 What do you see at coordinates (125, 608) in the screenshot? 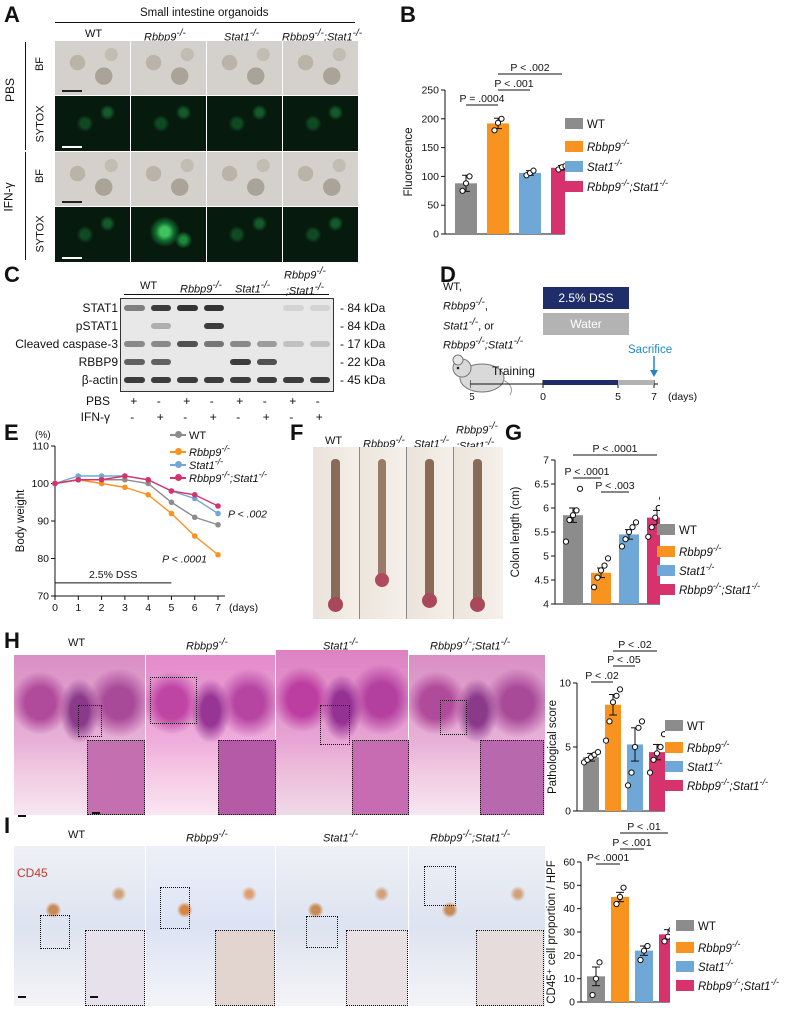
I see `x-tick-label: 3` at bounding box center [125, 608].